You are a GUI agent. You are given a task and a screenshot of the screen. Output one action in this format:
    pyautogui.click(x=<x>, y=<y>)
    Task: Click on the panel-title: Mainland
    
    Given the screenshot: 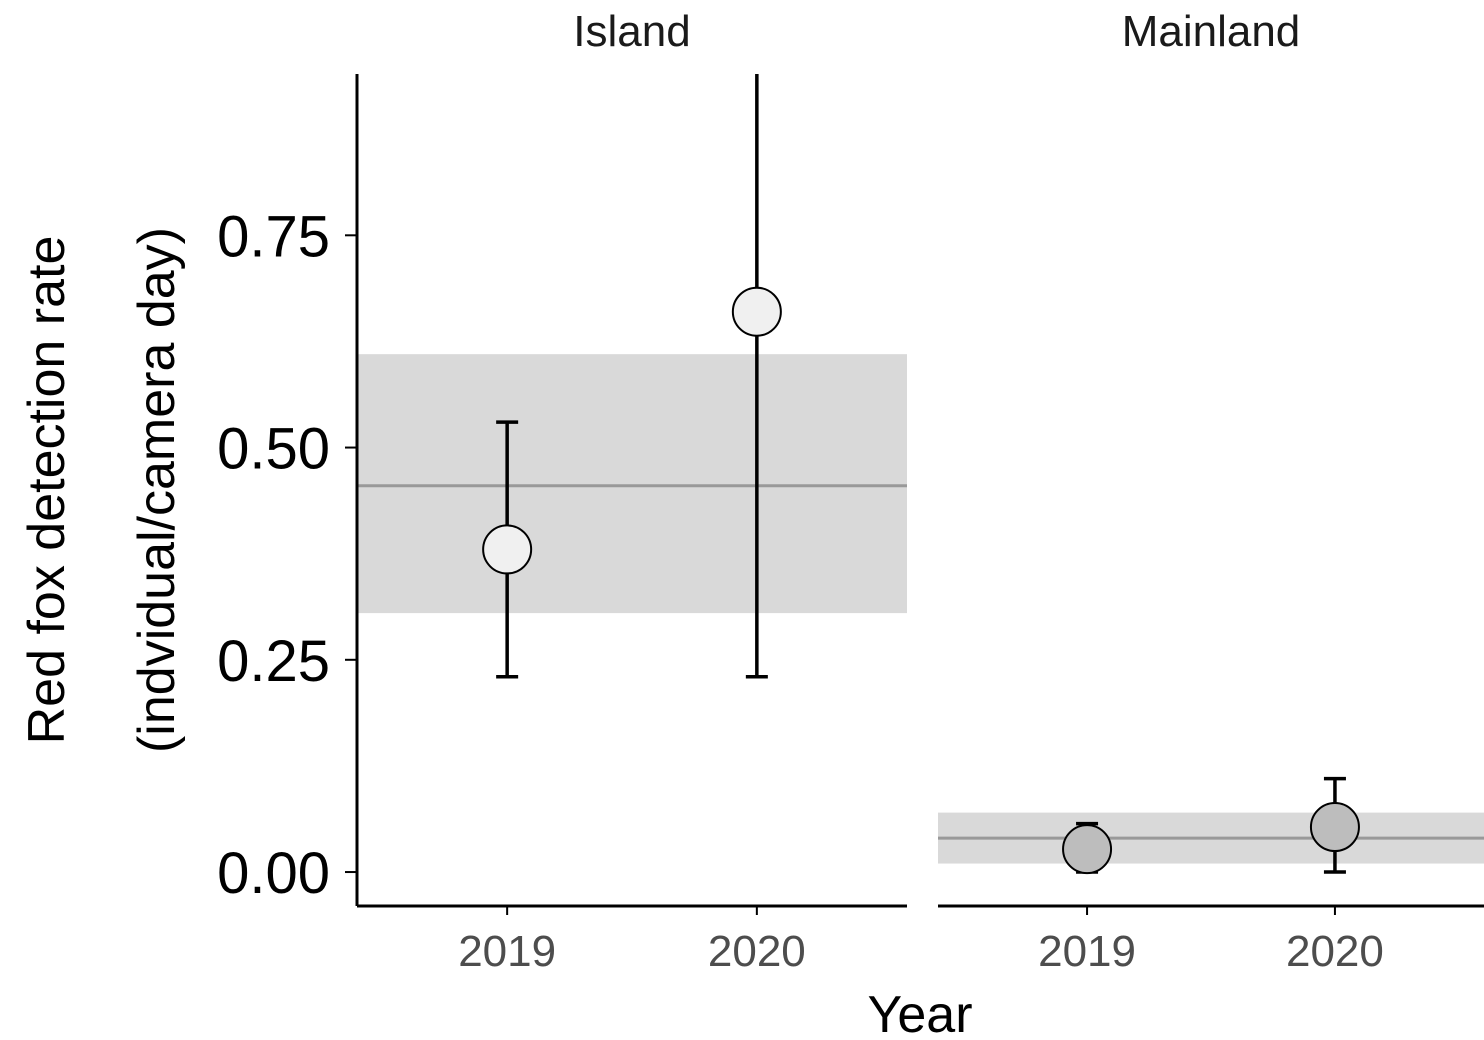 What is the action you would take?
    pyautogui.click(x=1211, y=31)
    